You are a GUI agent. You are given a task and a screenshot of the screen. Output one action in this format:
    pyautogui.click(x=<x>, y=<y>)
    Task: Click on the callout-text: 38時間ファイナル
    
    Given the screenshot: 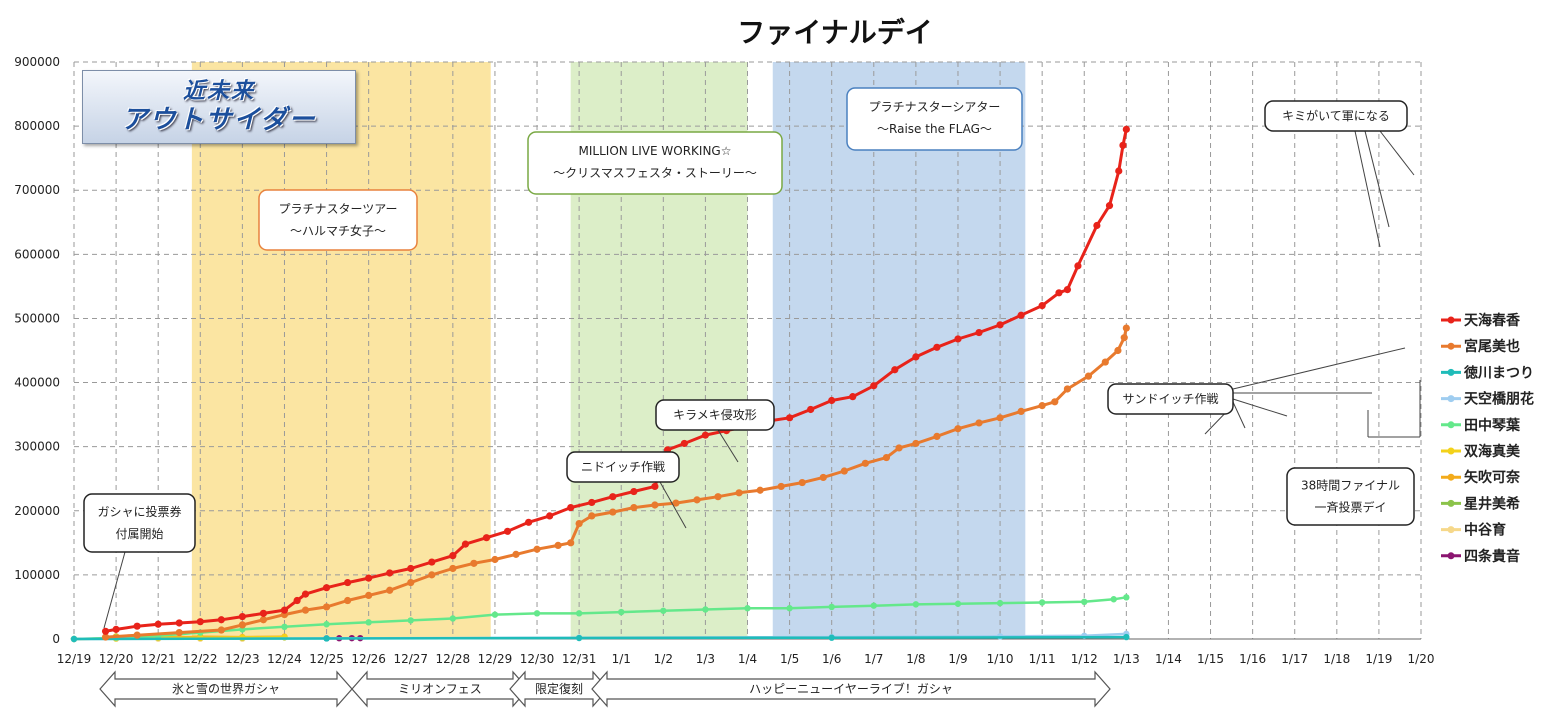 What is the action you would take?
    pyautogui.click(x=1350, y=486)
    